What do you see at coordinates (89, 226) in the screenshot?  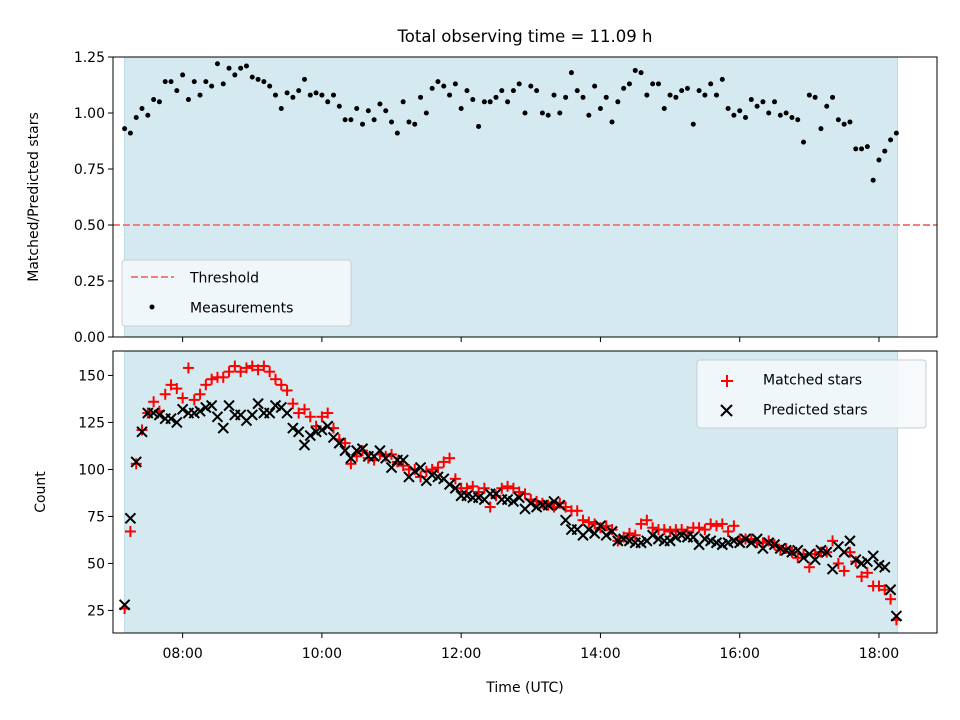 I see `ratio-y-tick-label: 0.50` at bounding box center [89, 226].